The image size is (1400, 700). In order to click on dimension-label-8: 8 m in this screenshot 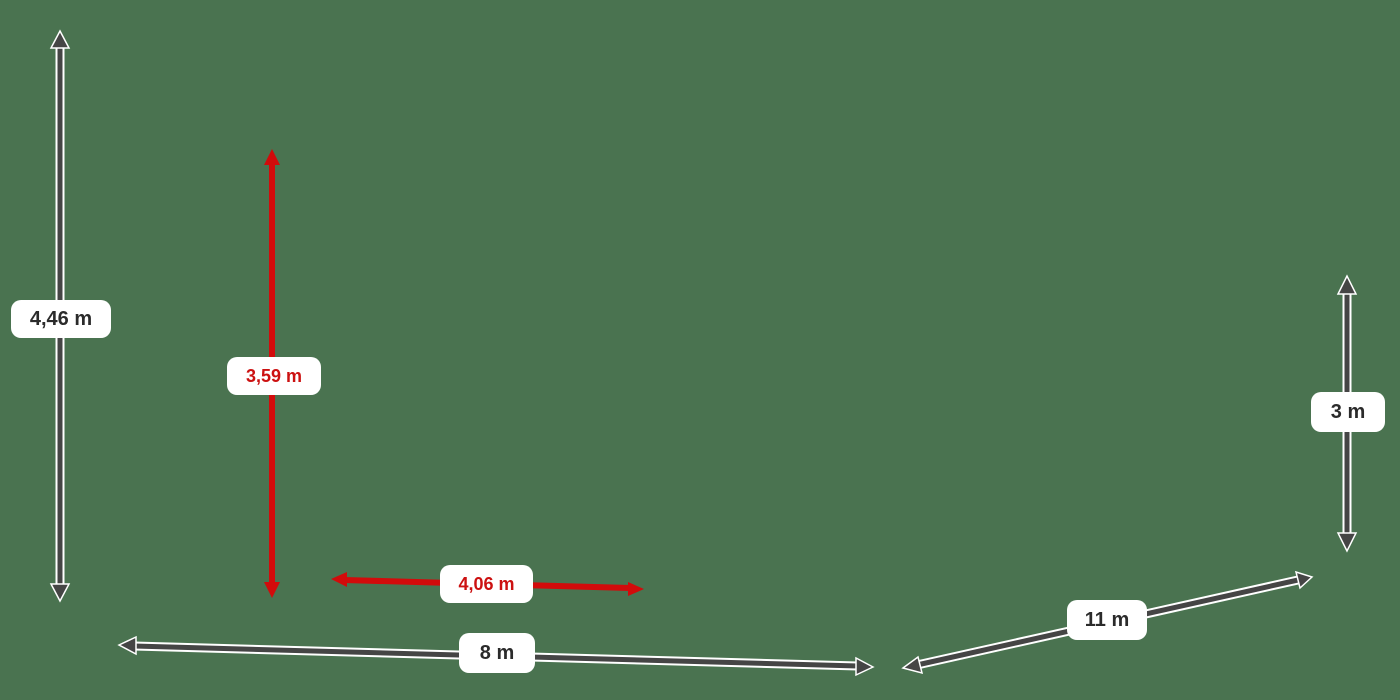, I will do `click(497, 653)`.